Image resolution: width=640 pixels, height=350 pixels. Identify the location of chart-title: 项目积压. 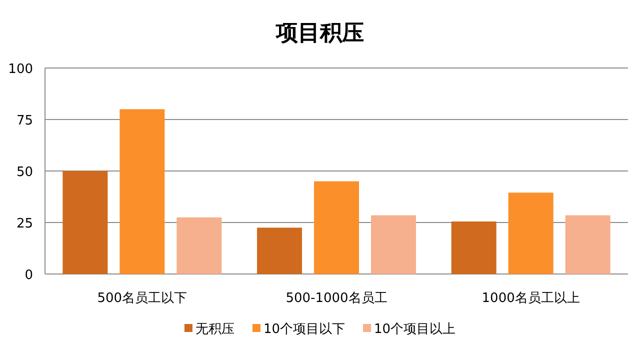
(319, 33).